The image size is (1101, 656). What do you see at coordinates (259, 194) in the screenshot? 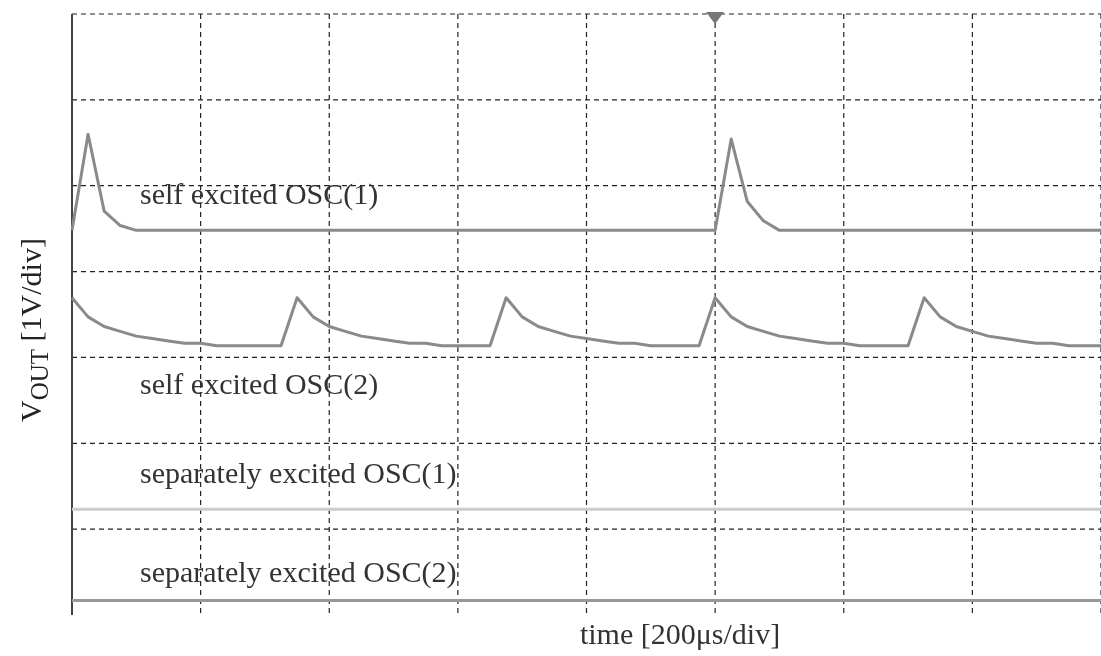
I see `series-label: self excited OSC(1)` at bounding box center [259, 194].